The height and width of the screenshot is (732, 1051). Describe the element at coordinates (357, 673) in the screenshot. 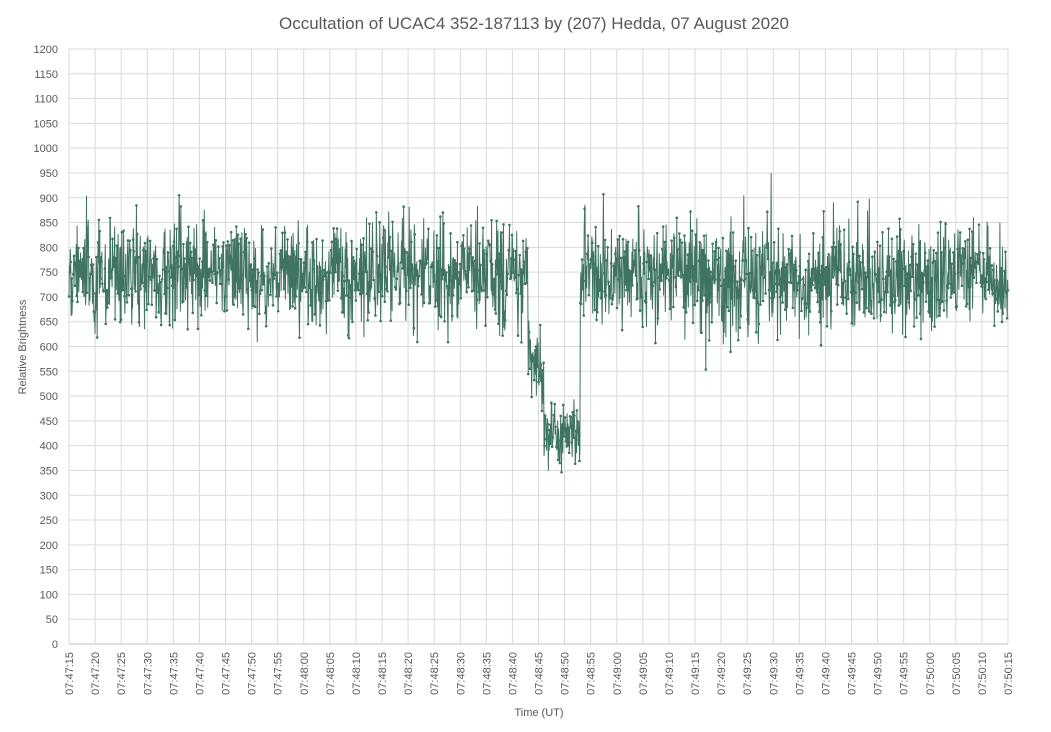

I see `x-tick-label: 07:48:10` at that location.